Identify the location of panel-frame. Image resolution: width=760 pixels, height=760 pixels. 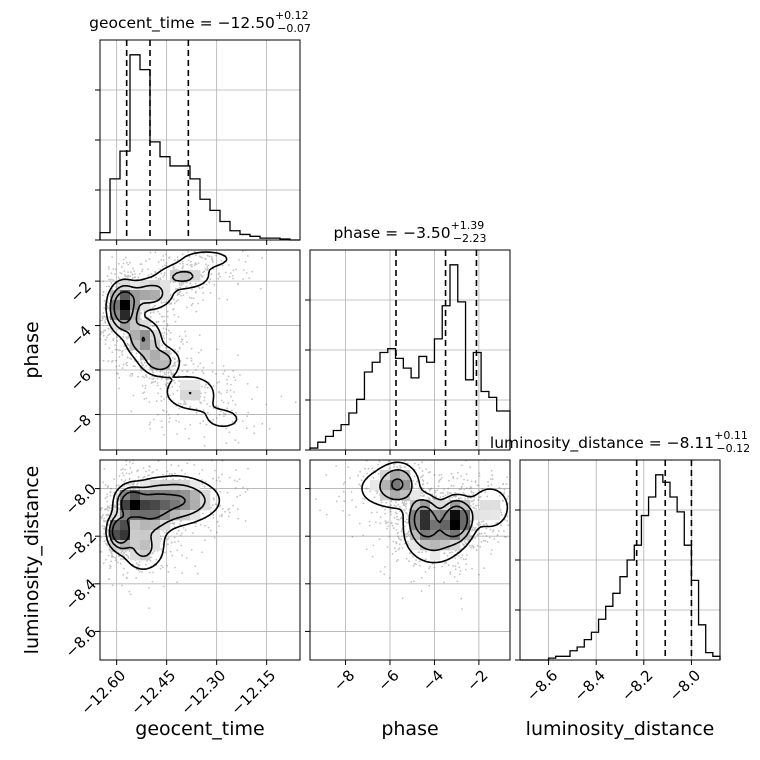
(200, 560).